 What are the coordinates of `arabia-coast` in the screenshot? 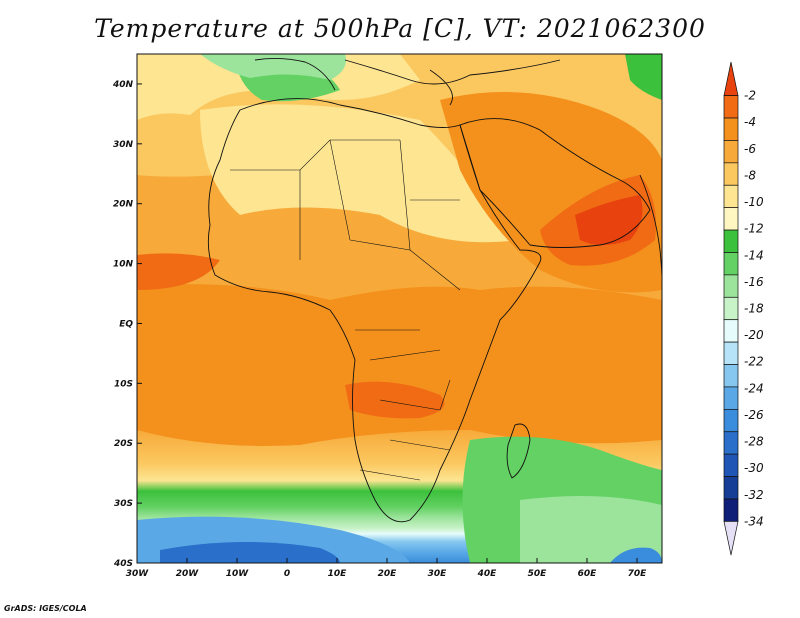 It's located at (555, 183).